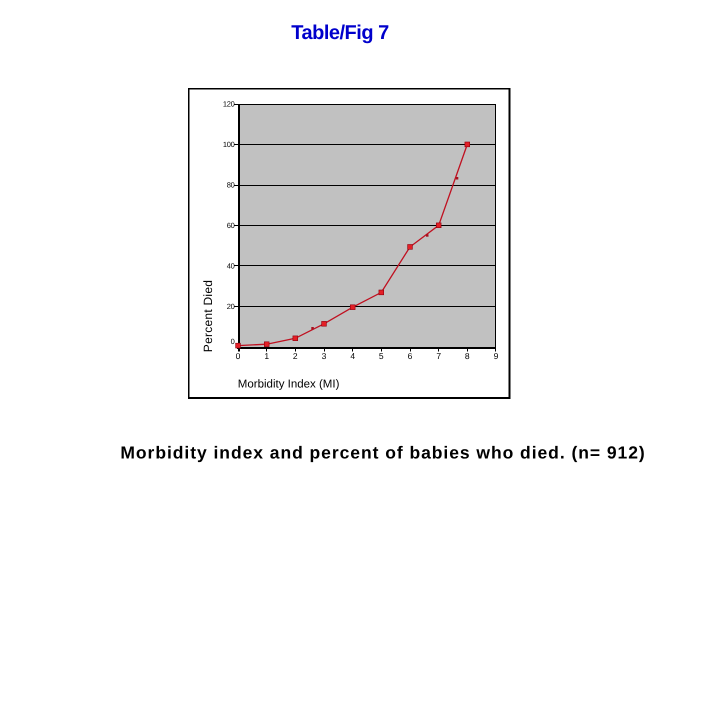 The width and height of the screenshot is (728, 712). What do you see at coordinates (438, 356) in the screenshot?
I see `svg-text: 7` at bounding box center [438, 356].